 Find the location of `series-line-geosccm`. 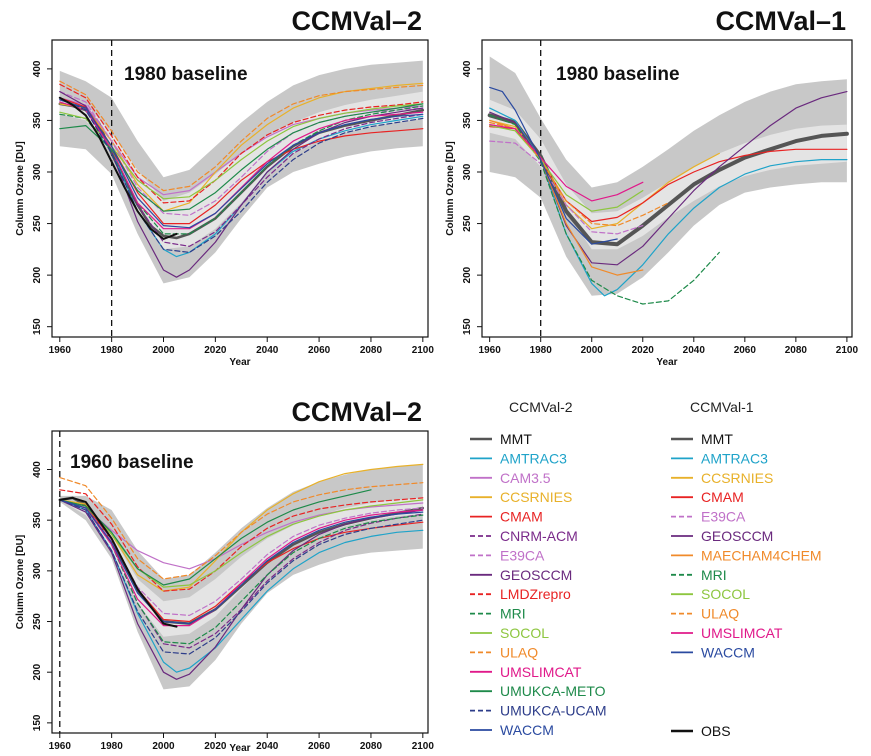

series-line-geosccm is located at coordinates (241, 589).